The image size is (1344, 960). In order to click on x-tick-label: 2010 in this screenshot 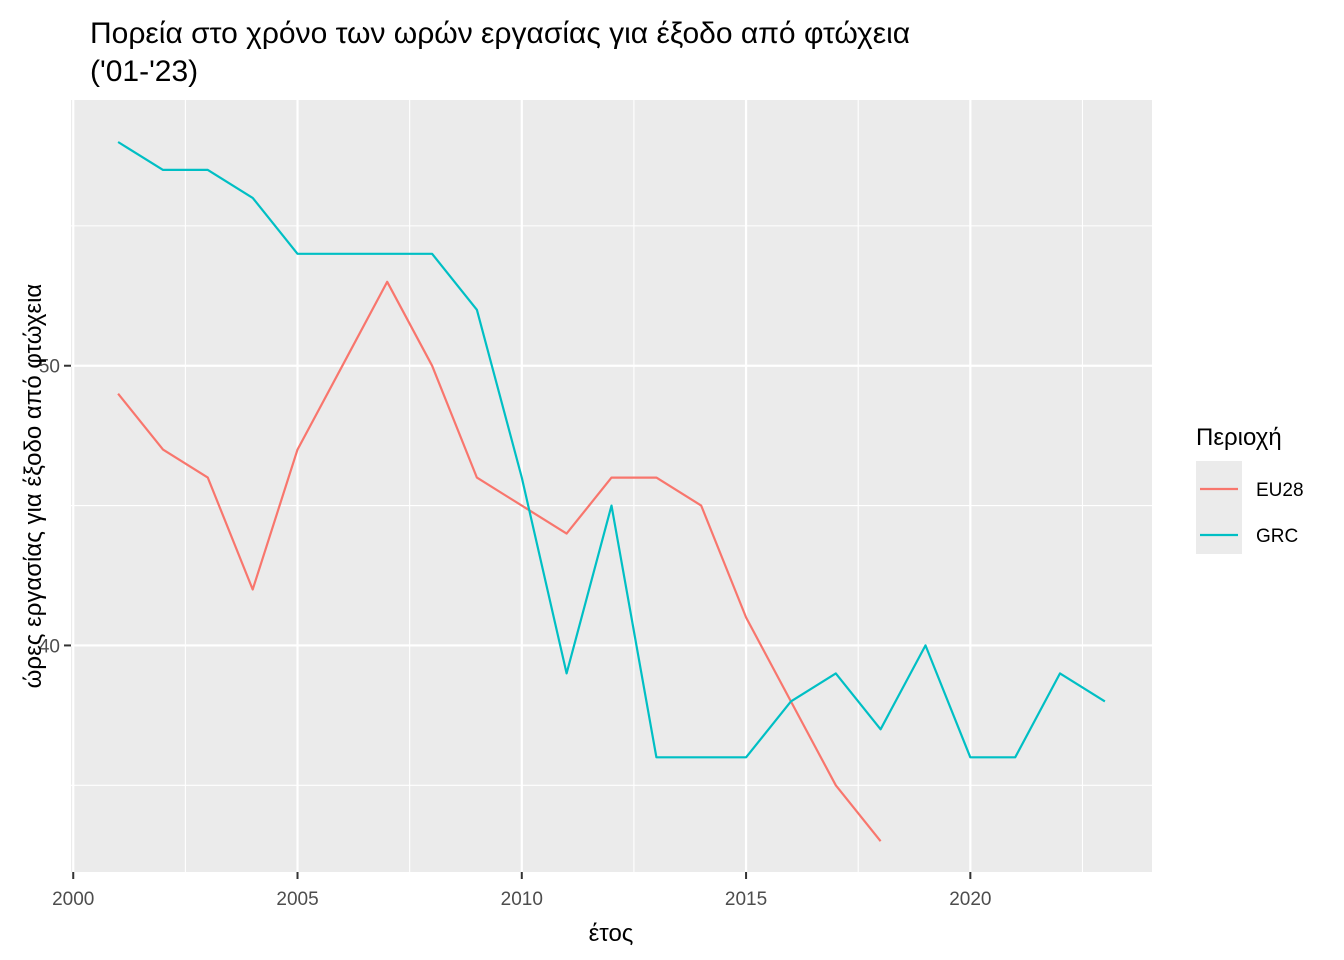, I will do `click(522, 899)`.